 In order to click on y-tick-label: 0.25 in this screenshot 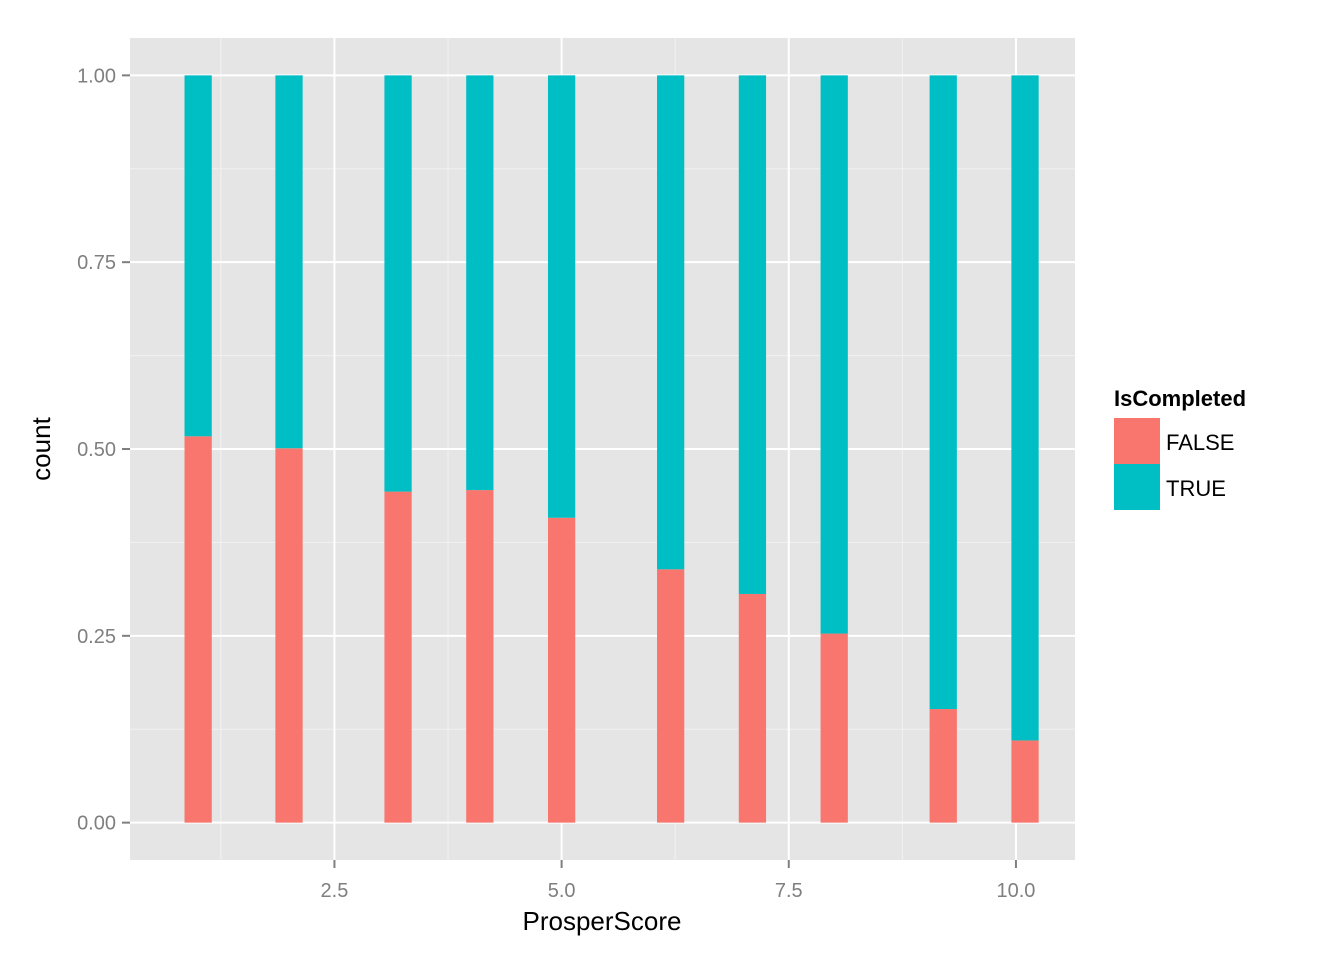, I will do `click(96, 637)`.